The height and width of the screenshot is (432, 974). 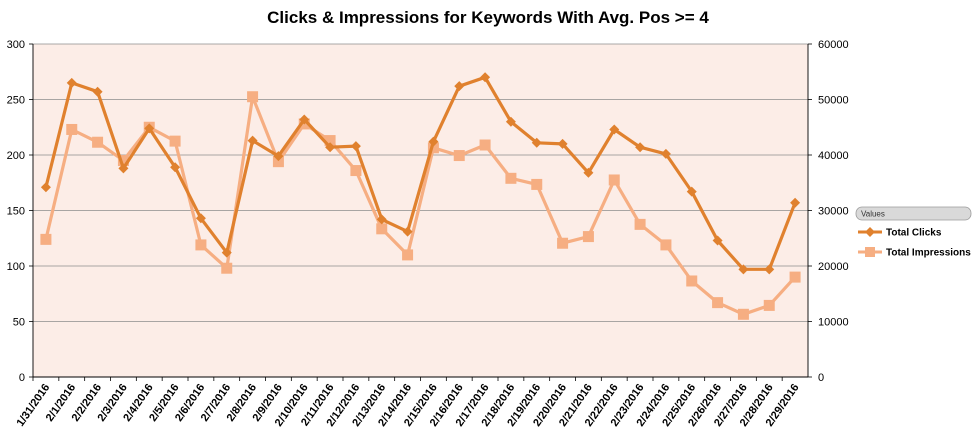 I want to click on left-axis-tick-label: 300, so click(x=16, y=45).